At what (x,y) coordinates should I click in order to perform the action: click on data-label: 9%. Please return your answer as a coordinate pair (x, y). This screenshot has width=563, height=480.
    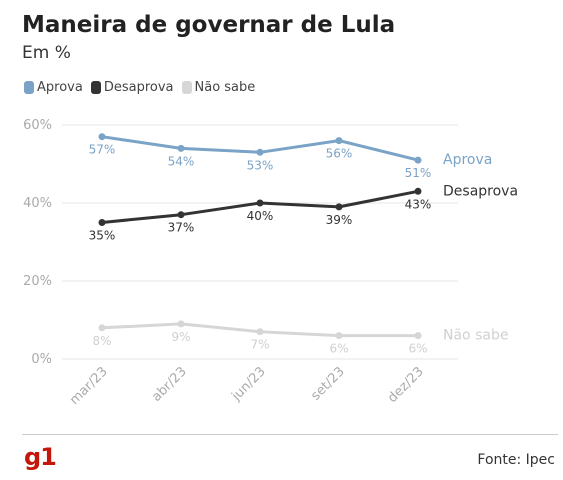
    Looking at the image, I should click on (180, 337).